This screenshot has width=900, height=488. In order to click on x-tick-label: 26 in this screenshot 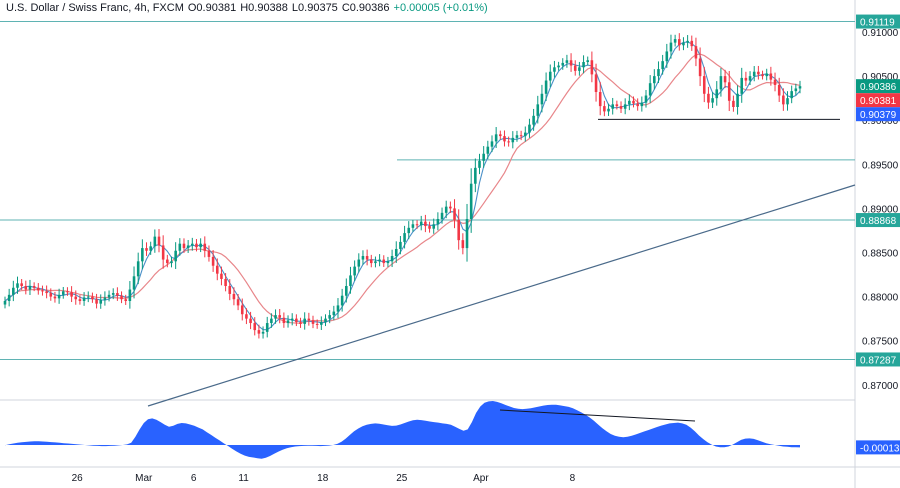, I will do `click(78, 478)`.